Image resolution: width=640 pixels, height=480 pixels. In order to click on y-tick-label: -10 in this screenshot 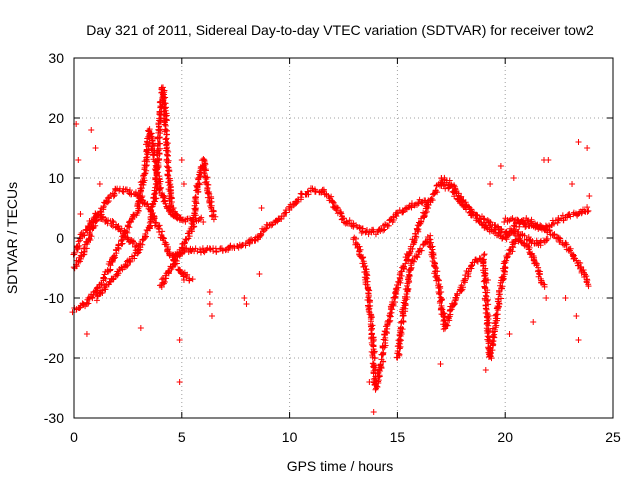, I will do `click(54, 298)`.